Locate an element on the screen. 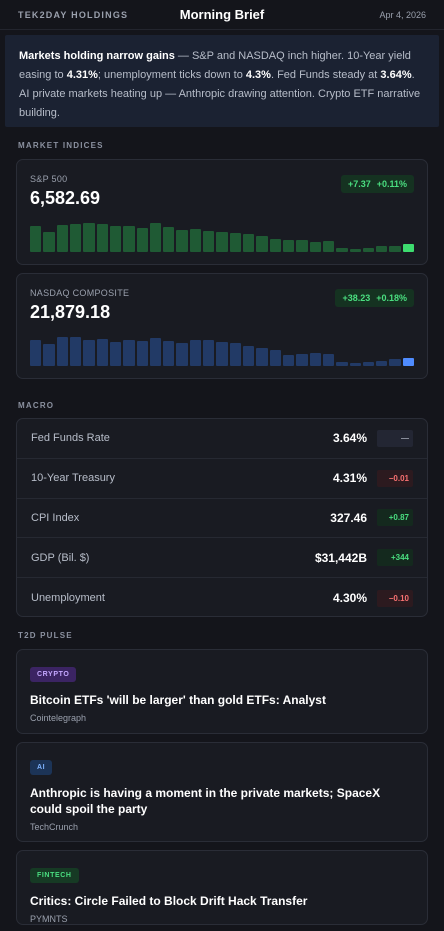 The width and height of the screenshot is (444, 931). macro-change-badge: −0.01 is located at coordinates (395, 478).